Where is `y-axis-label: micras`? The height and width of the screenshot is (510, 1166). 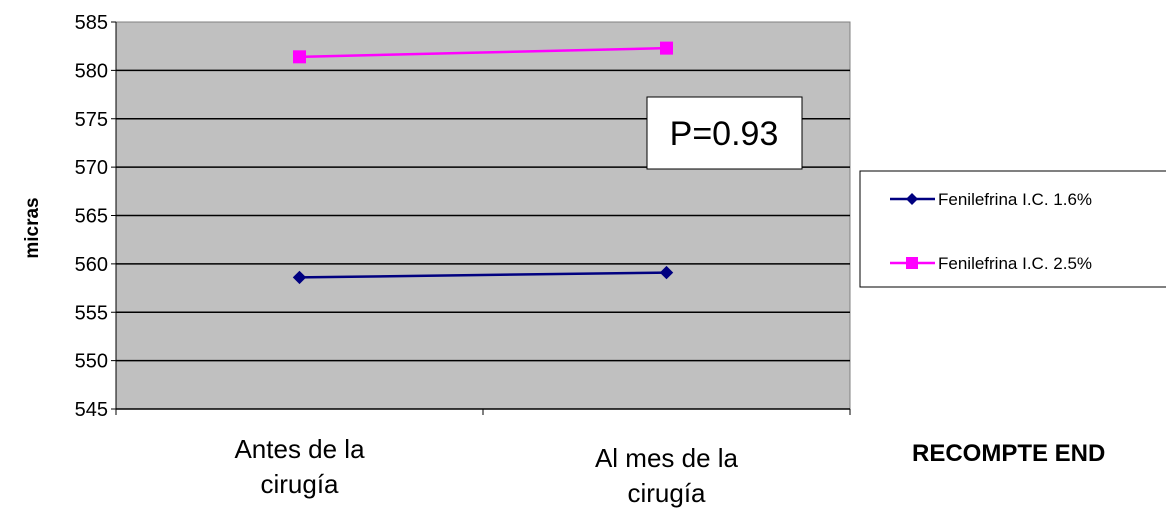
y-axis-label: micras is located at coordinates (32, 227).